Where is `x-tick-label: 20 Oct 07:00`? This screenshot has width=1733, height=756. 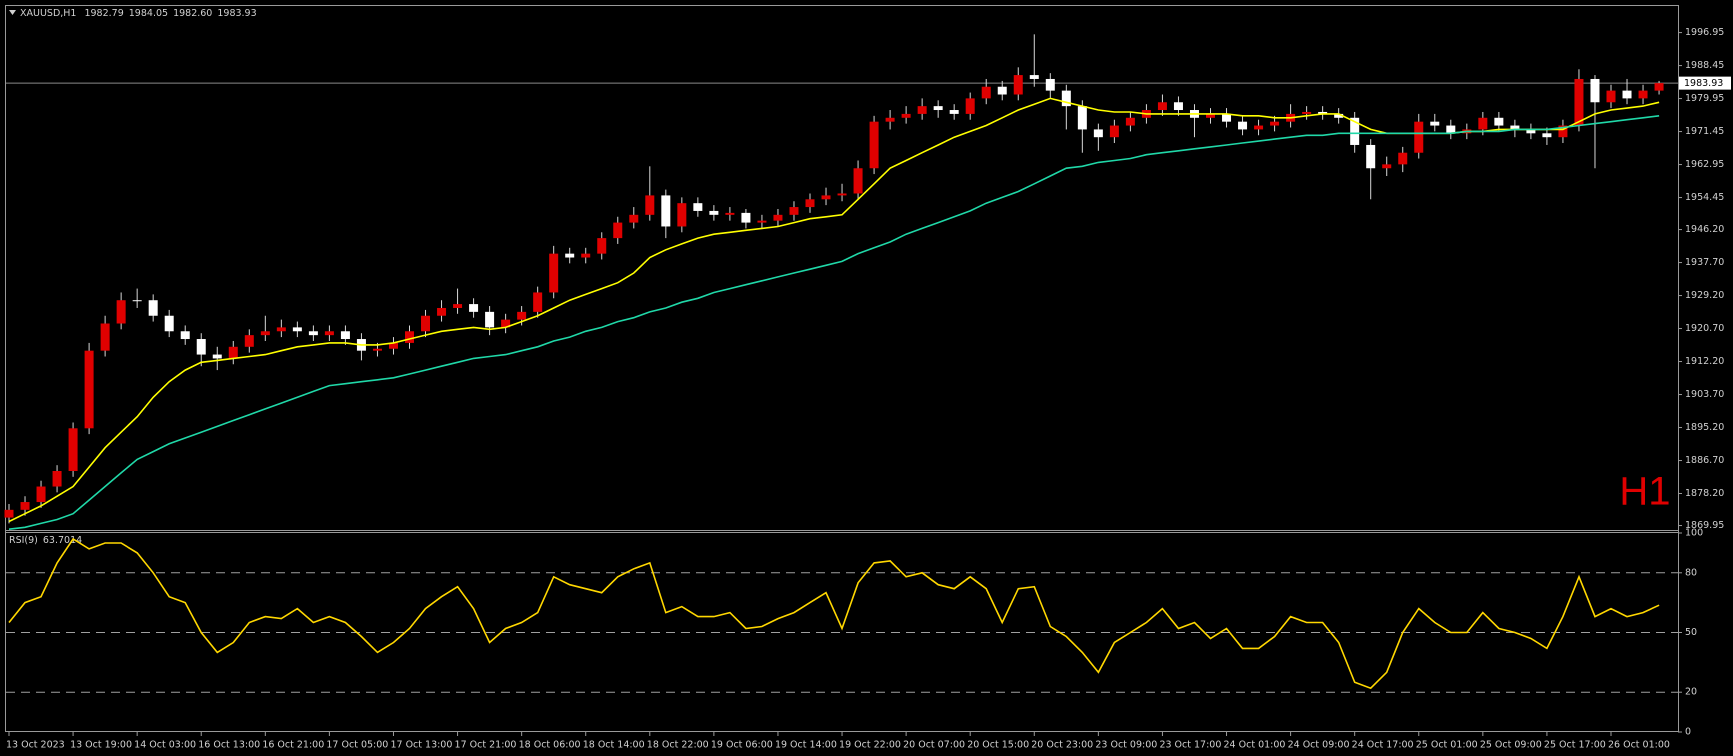 x-tick-label: 20 Oct 07:00 is located at coordinates (934, 745).